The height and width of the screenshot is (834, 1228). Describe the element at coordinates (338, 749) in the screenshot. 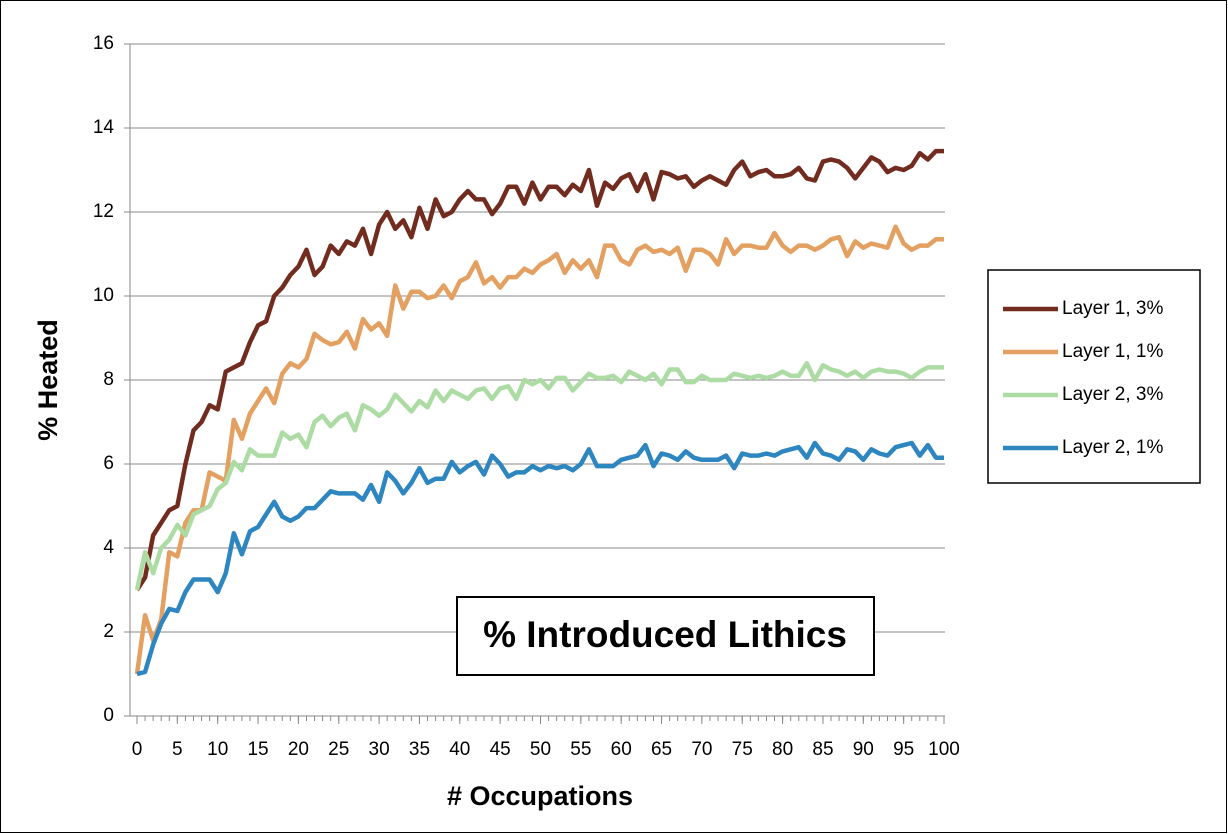

I see `x-tick-label: 25` at that location.